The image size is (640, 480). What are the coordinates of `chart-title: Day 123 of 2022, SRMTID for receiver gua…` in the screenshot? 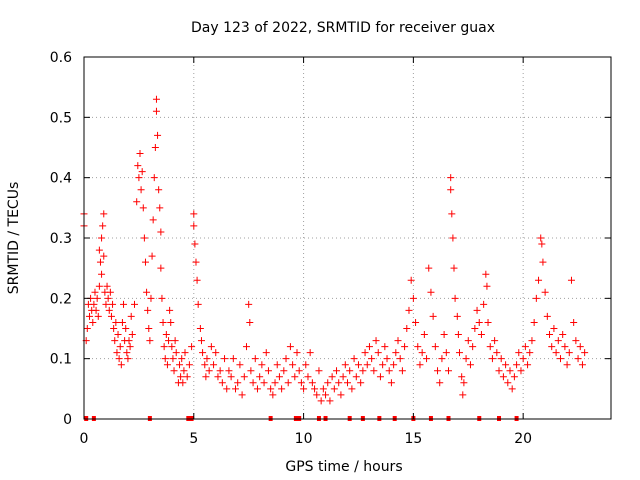 It's located at (343, 28).